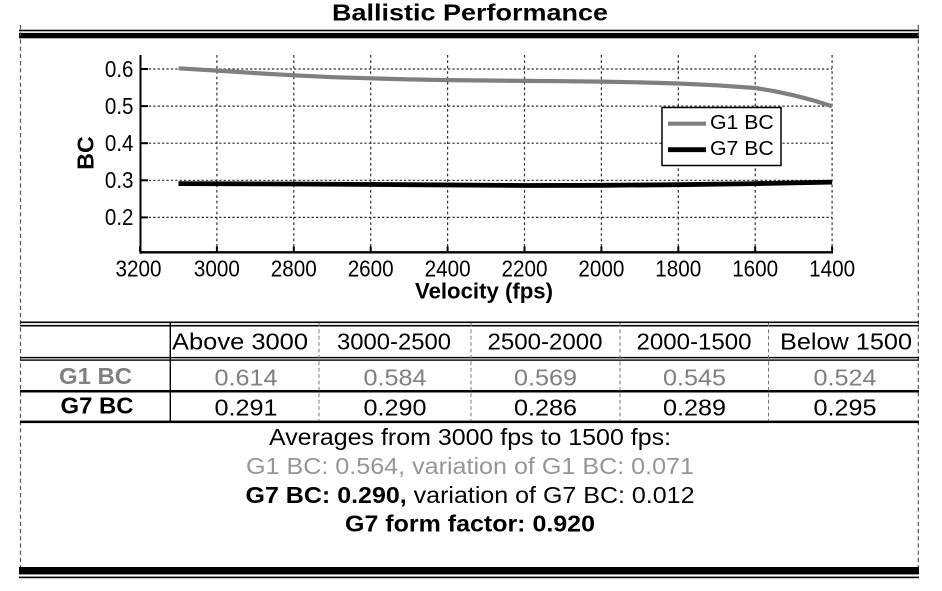 The image size is (942, 591). I want to click on svg-text: BC, so click(86, 153).